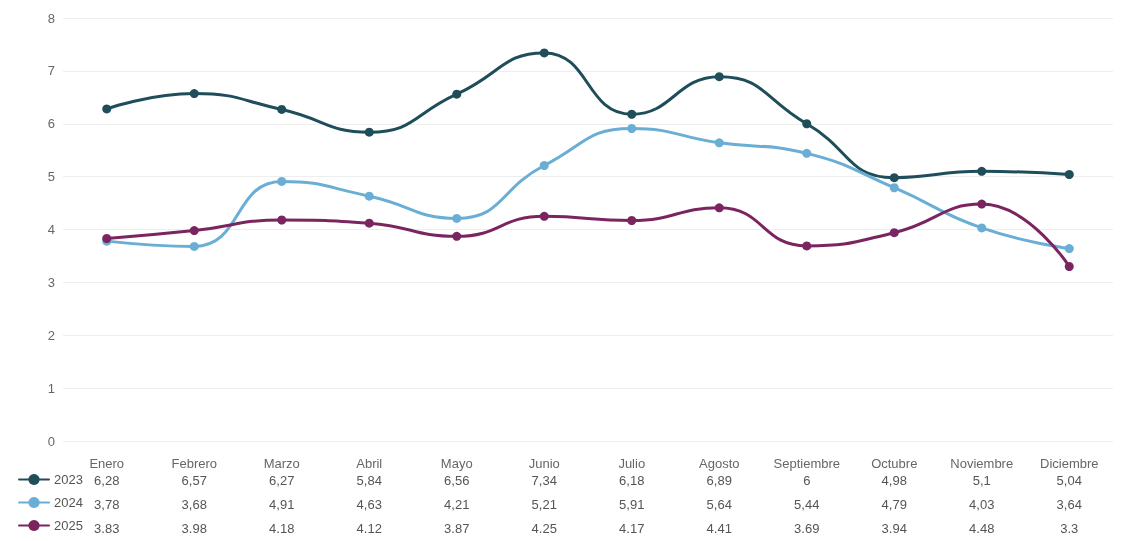  What do you see at coordinates (282, 480) in the screenshot?
I see `data-label: 6,27` at bounding box center [282, 480].